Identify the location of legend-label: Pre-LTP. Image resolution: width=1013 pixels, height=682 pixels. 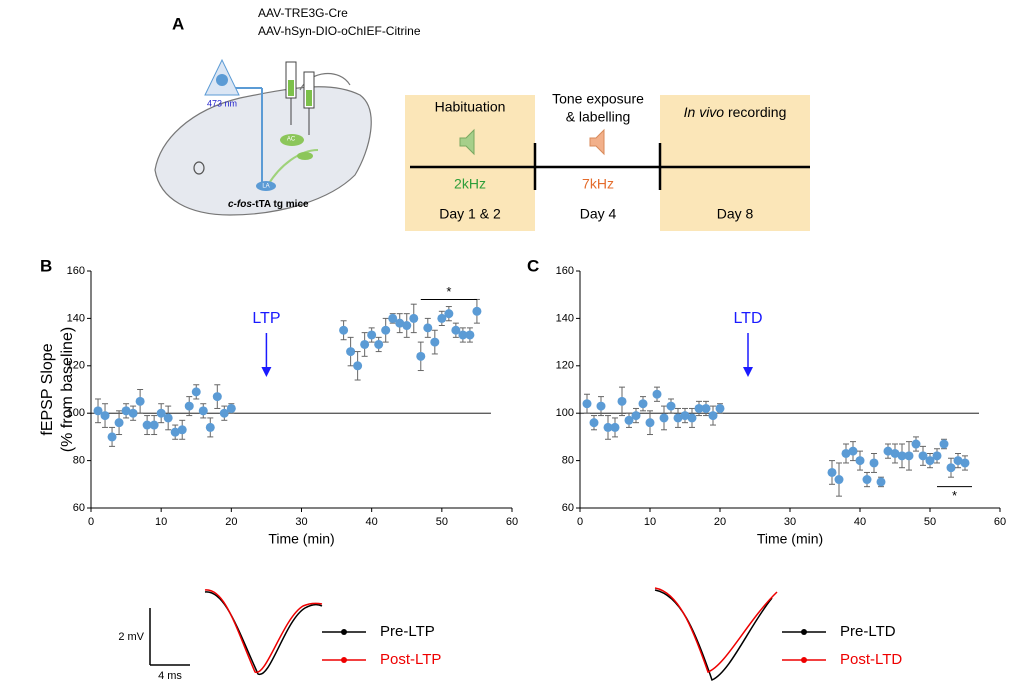
(407, 631).